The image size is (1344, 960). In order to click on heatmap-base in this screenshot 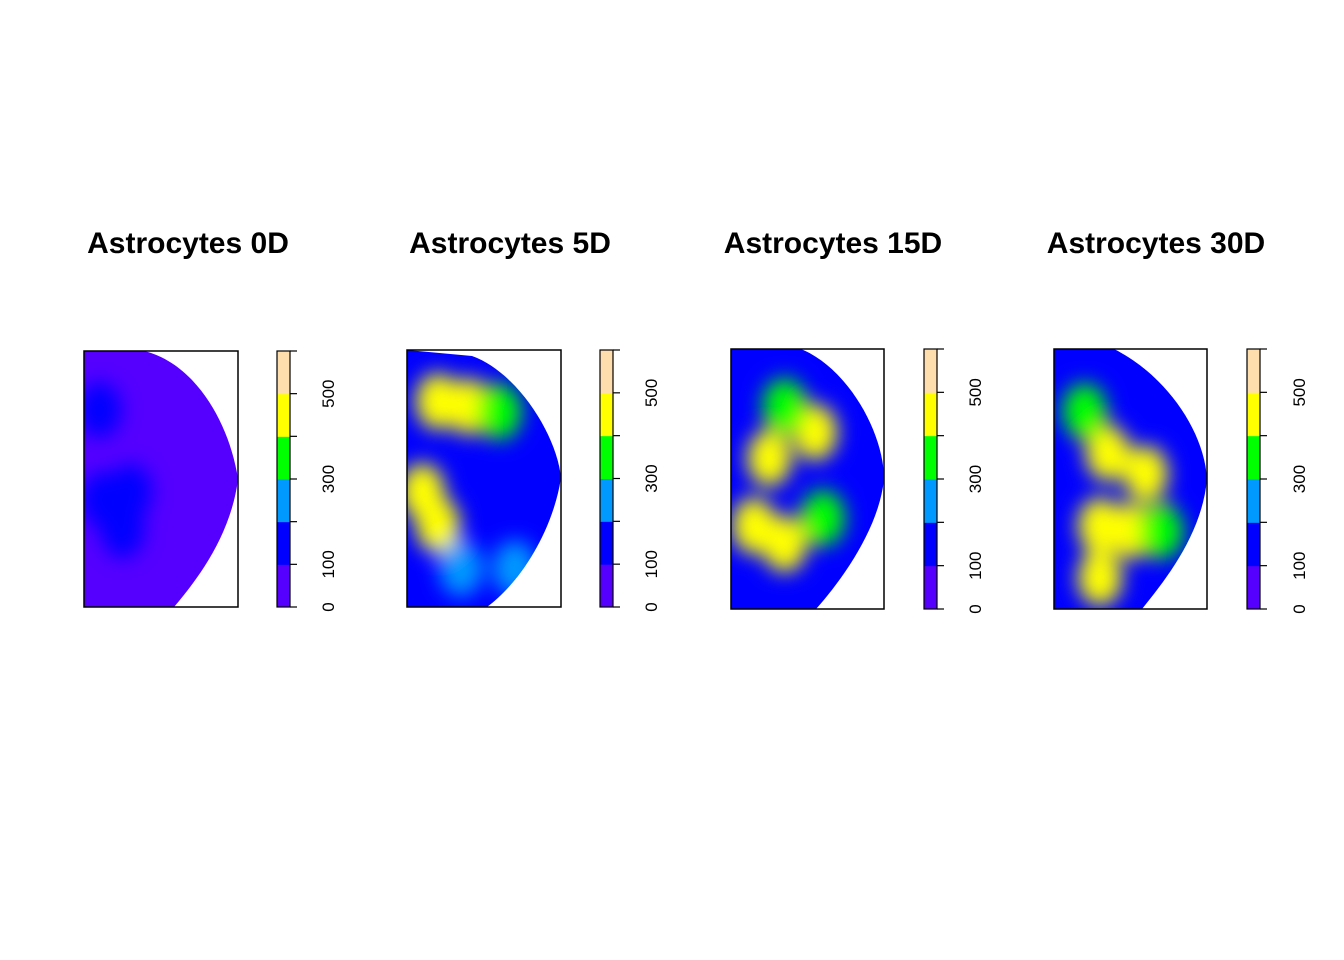, I will do `click(807, 479)`.